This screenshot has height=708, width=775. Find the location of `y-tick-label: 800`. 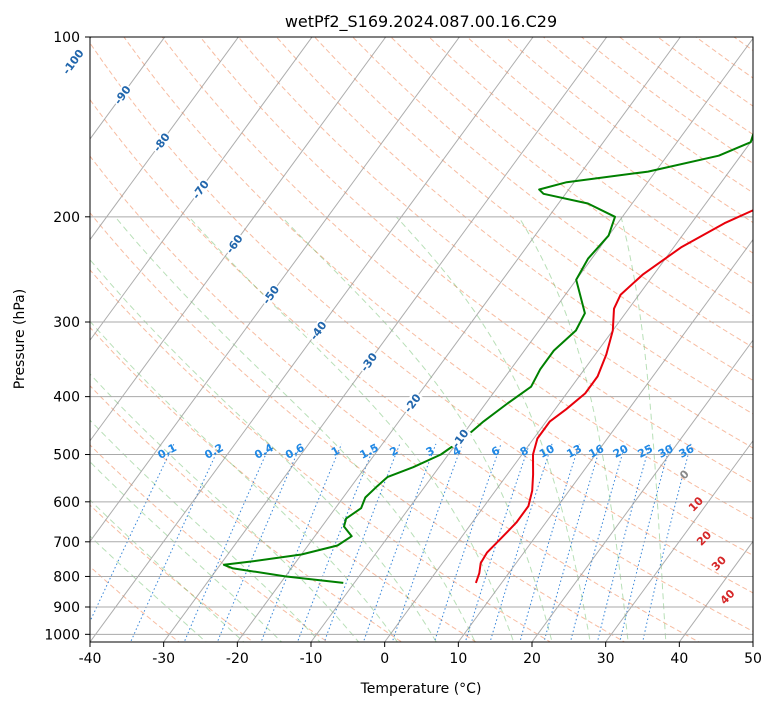

y-tick-label: 800 is located at coordinates (66, 577).